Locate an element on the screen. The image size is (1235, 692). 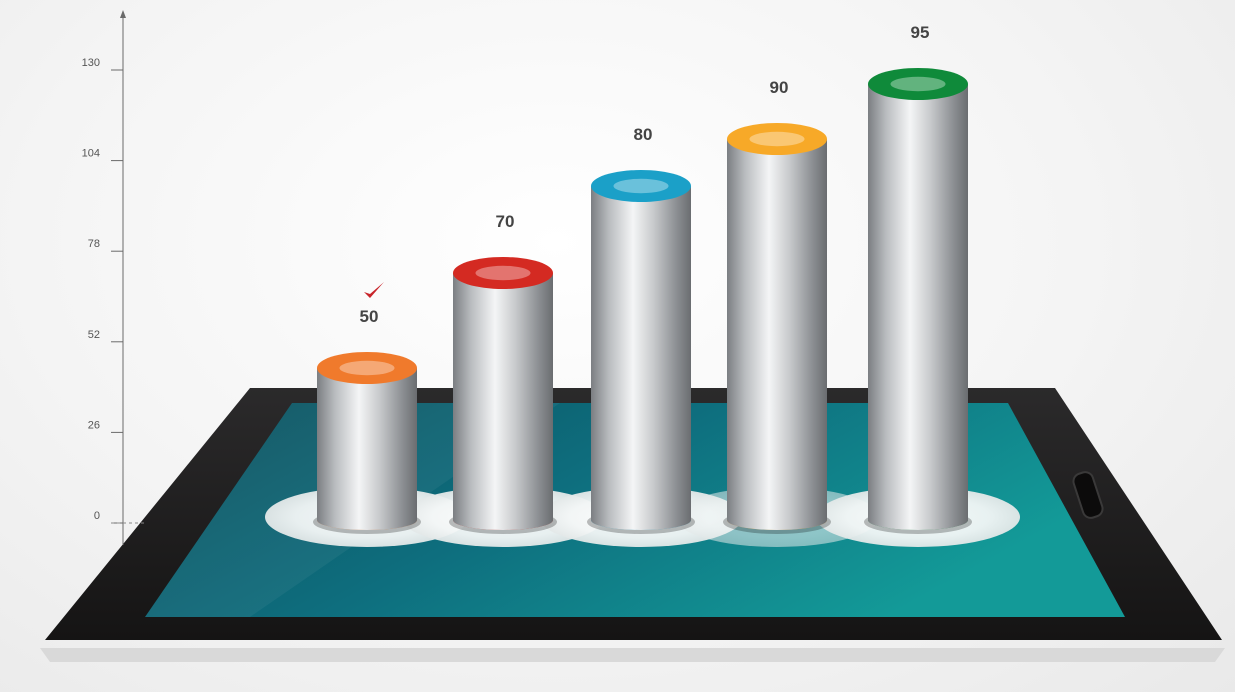
data-label: 90 is located at coordinates (779, 87).